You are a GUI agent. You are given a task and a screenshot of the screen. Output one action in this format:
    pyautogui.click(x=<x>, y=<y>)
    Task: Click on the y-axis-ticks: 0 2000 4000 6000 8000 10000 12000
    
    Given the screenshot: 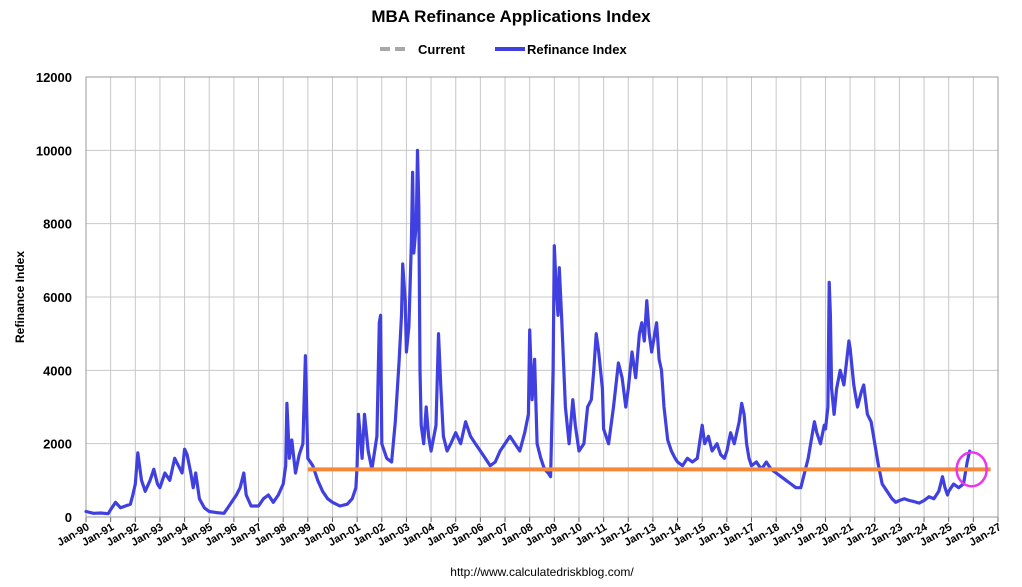 What is the action you would take?
    pyautogui.click(x=54, y=297)
    